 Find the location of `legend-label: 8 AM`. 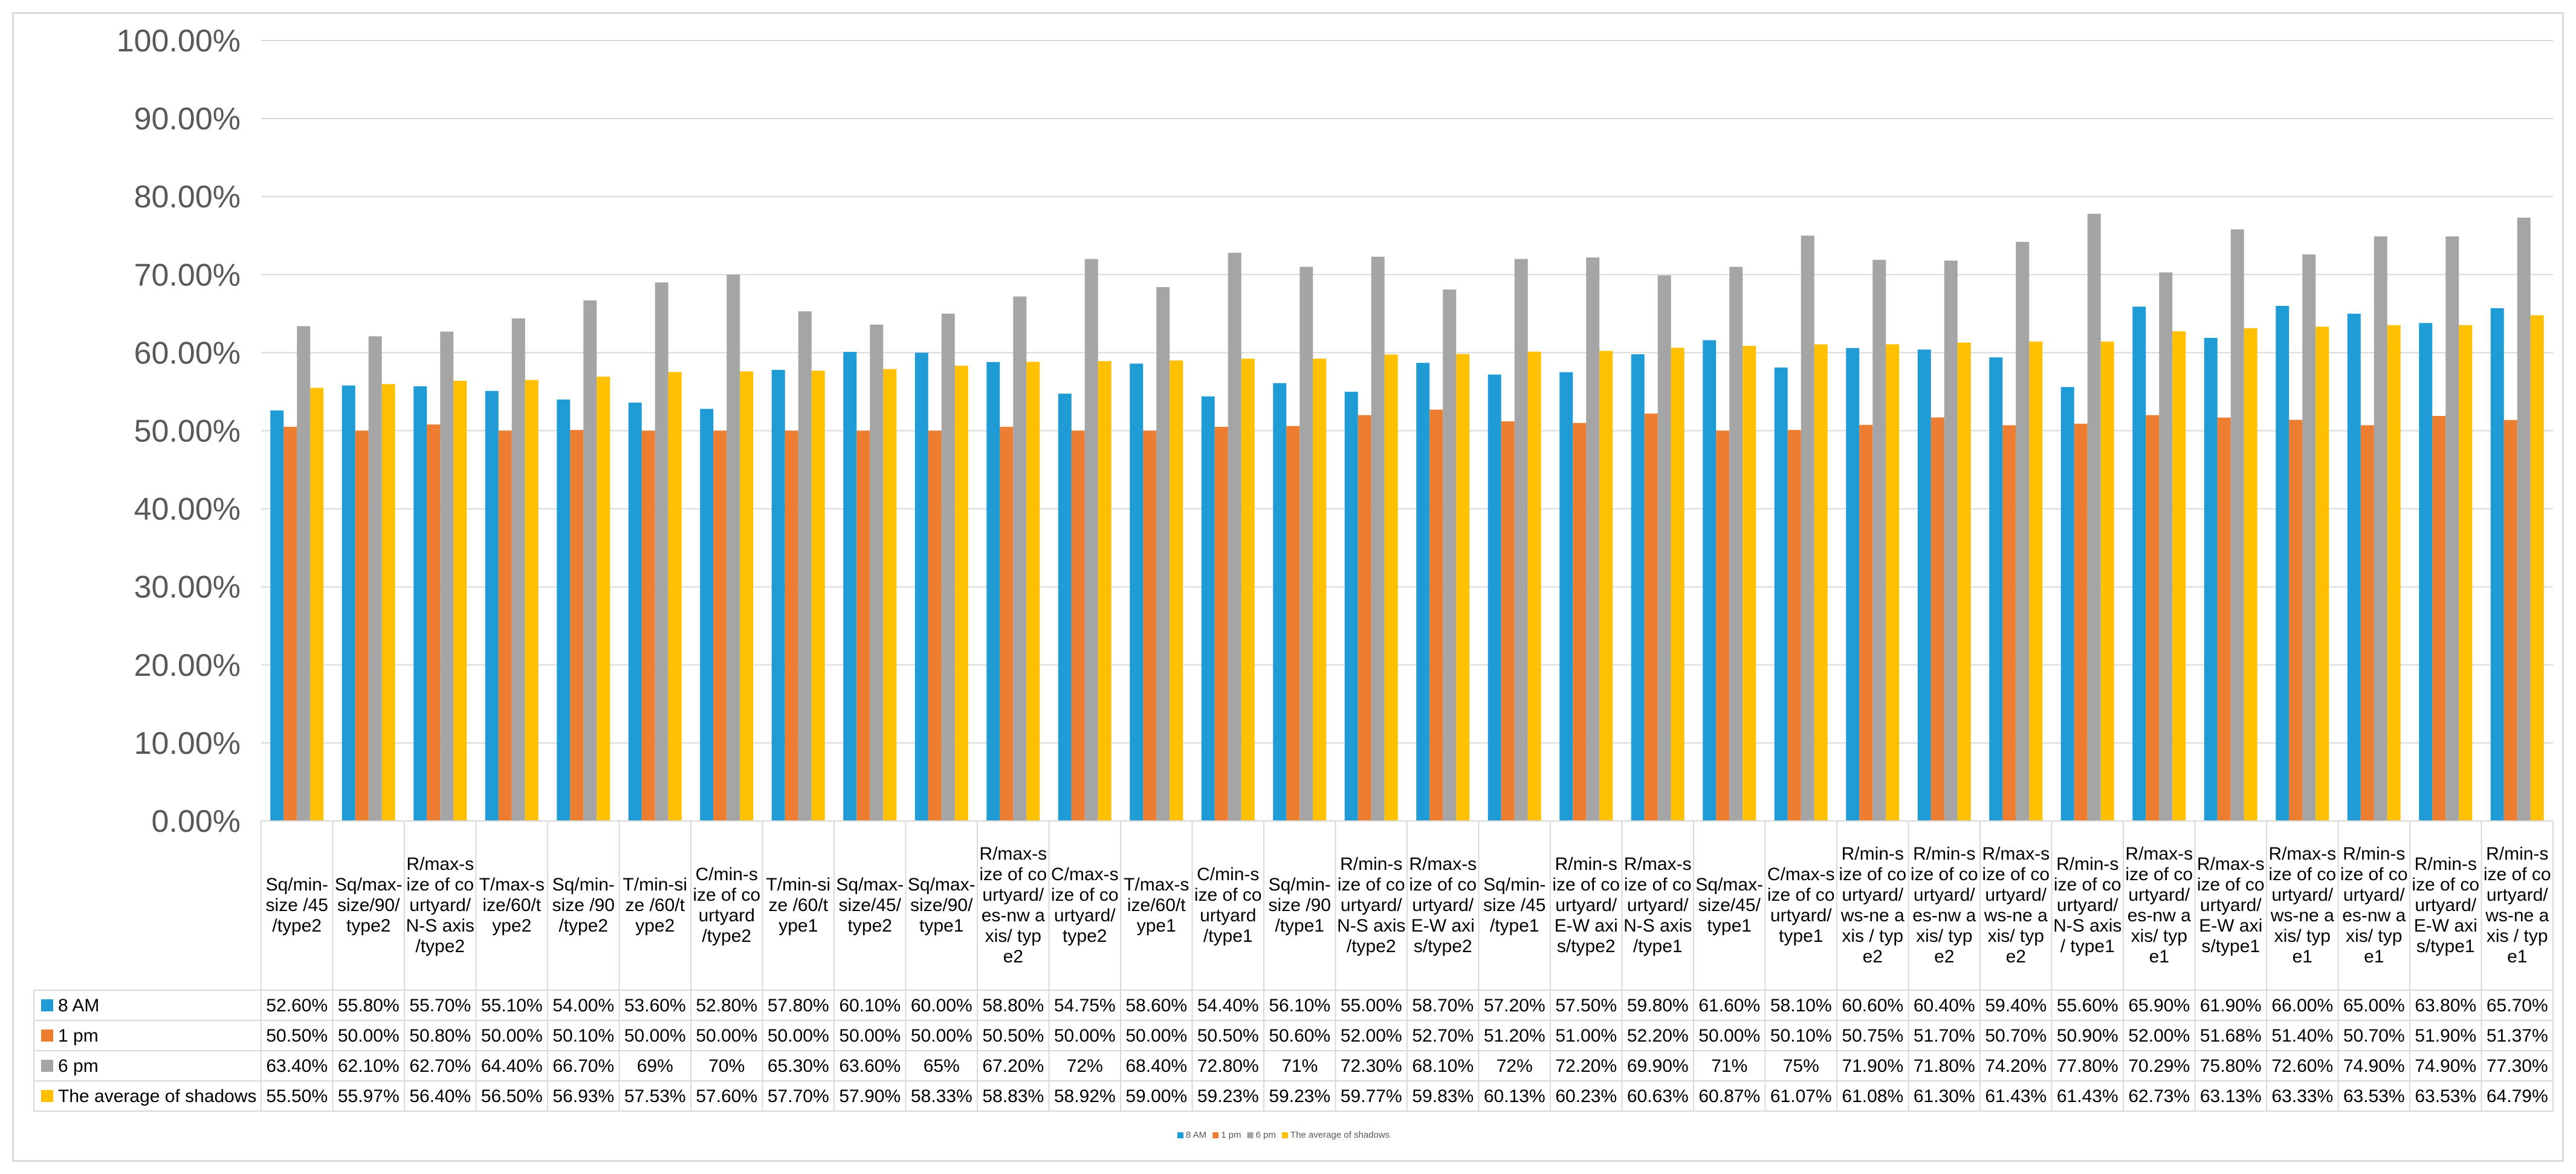

legend-label: 8 AM is located at coordinates (1196, 1135).